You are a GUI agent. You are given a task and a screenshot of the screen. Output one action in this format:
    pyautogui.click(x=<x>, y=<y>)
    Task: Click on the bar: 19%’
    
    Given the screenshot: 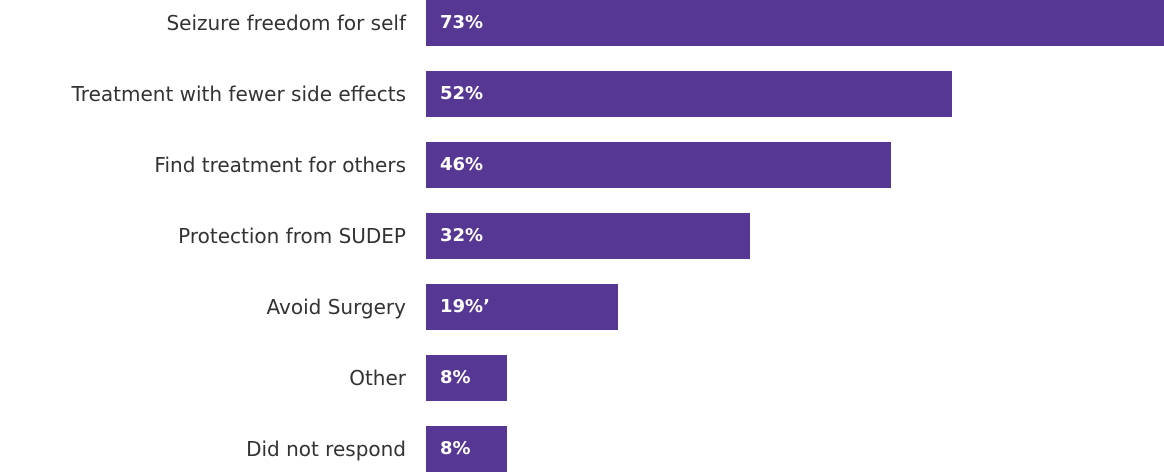 What is the action you would take?
    pyautogui.click(x=522, y=307)
    